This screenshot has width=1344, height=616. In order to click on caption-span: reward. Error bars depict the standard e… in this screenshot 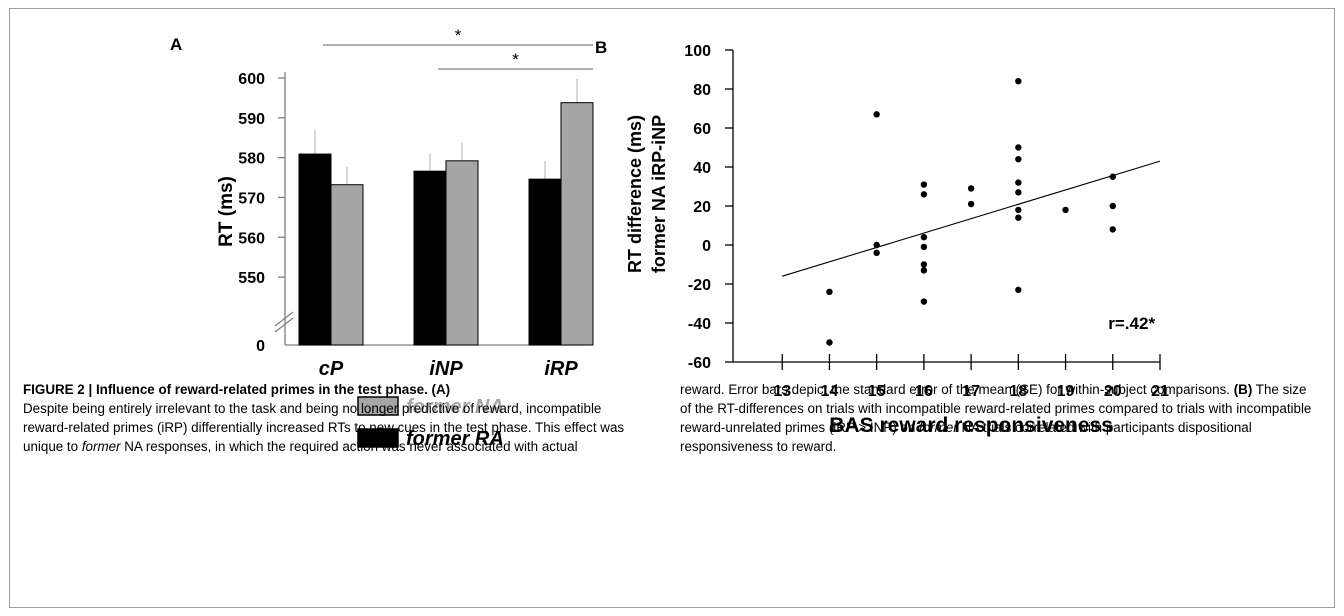, I will do `click(957, 389)`.